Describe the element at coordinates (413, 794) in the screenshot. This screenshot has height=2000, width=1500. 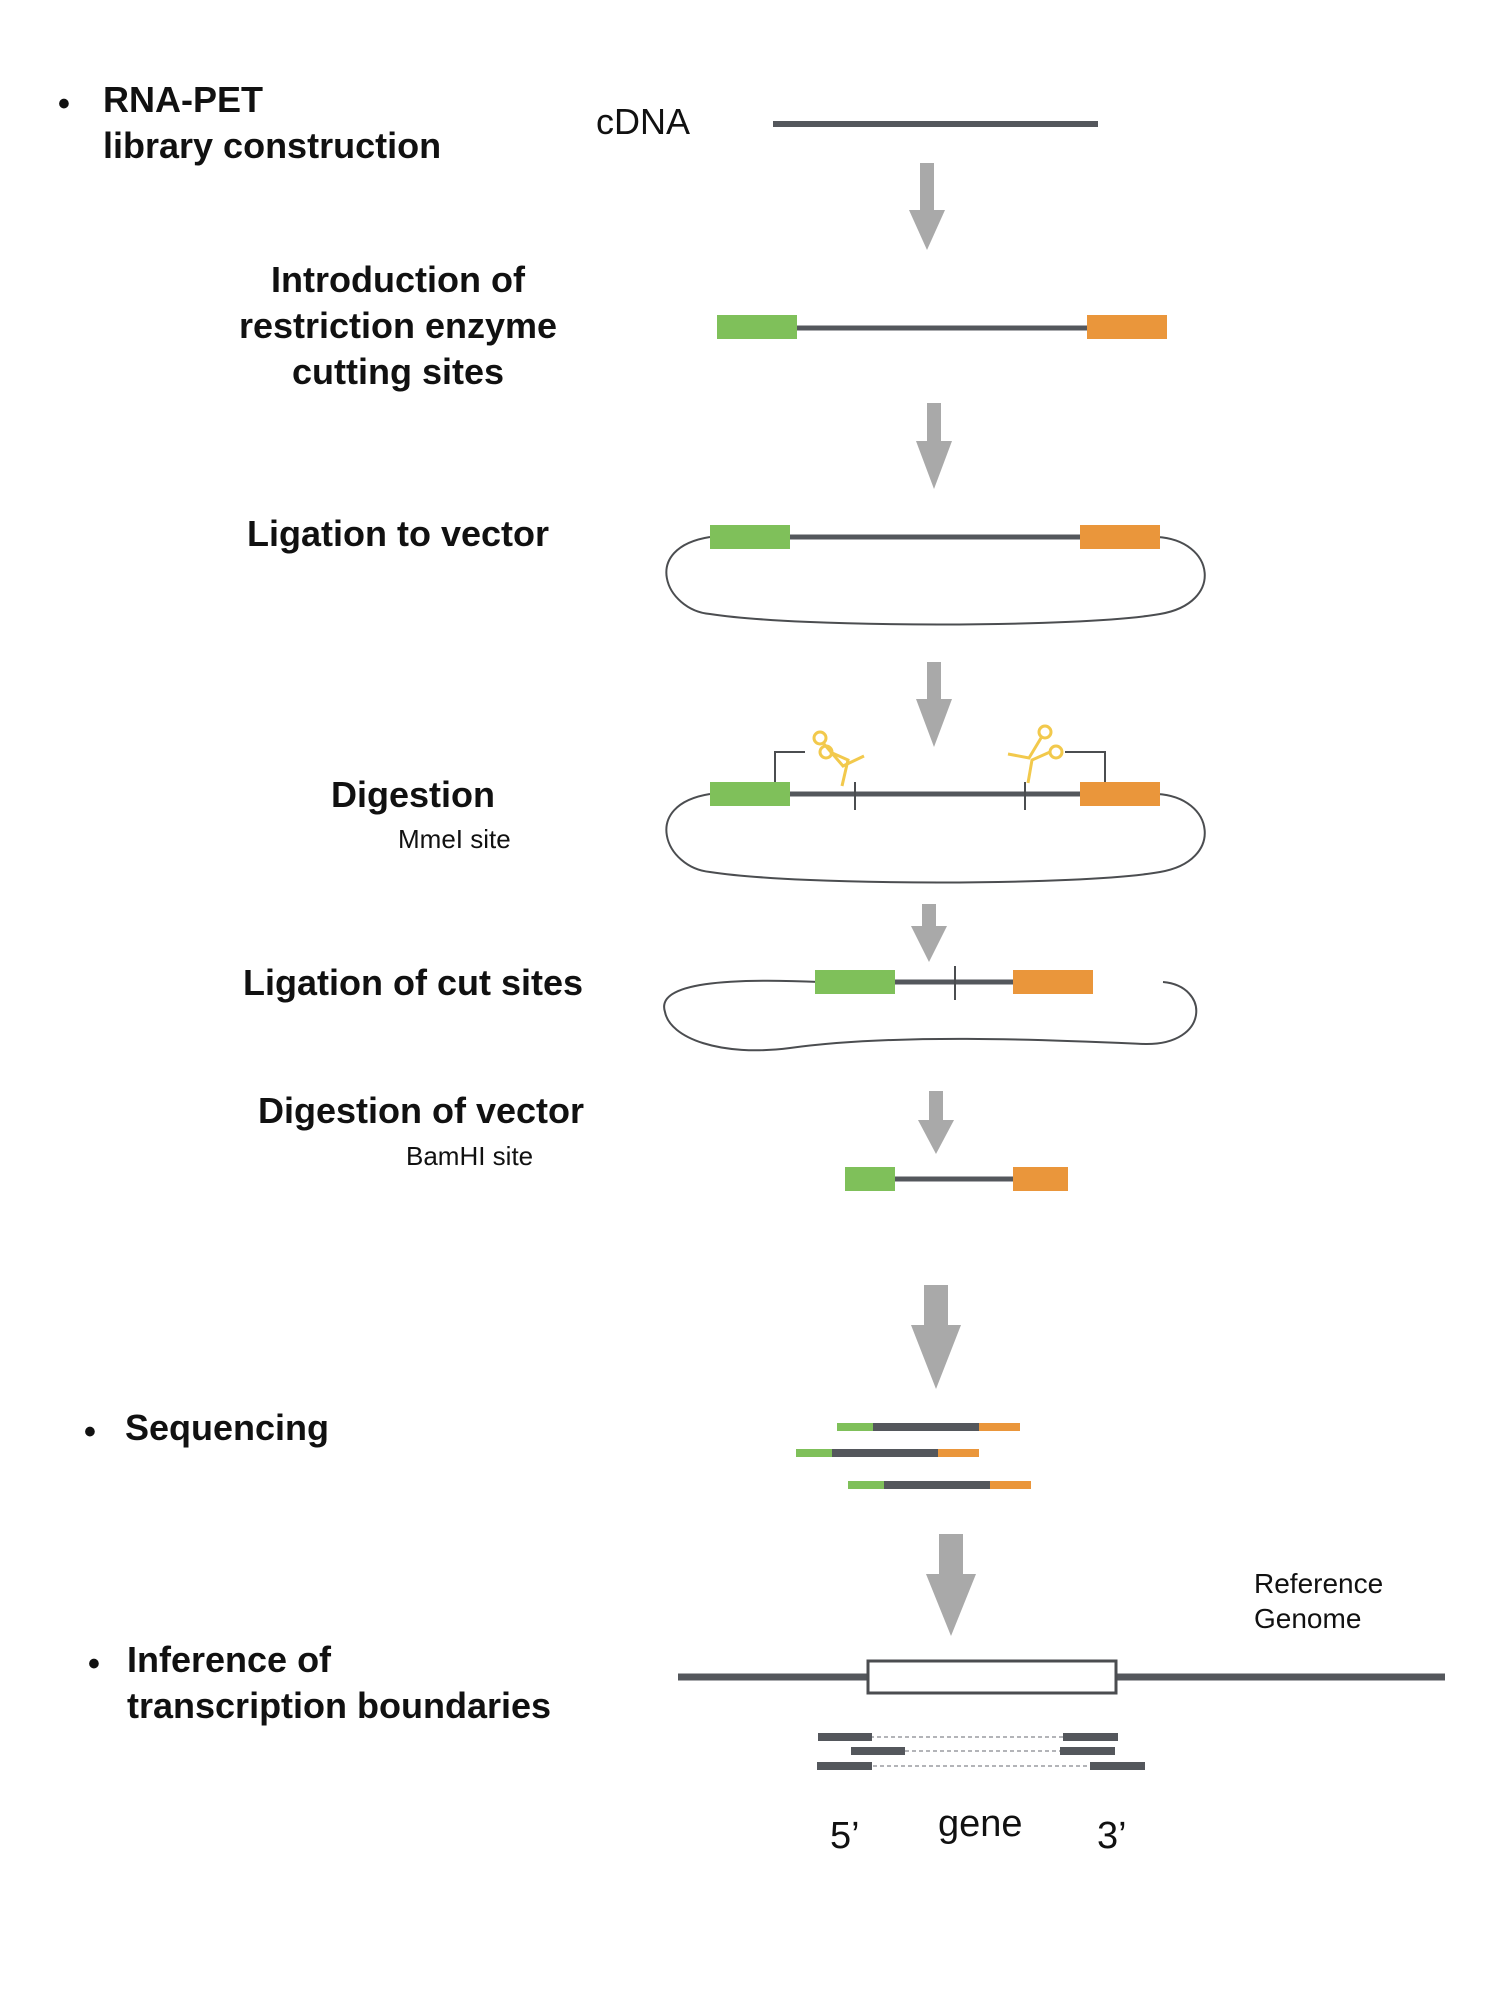
I see `step-digestion-title: Digestion` at that location.